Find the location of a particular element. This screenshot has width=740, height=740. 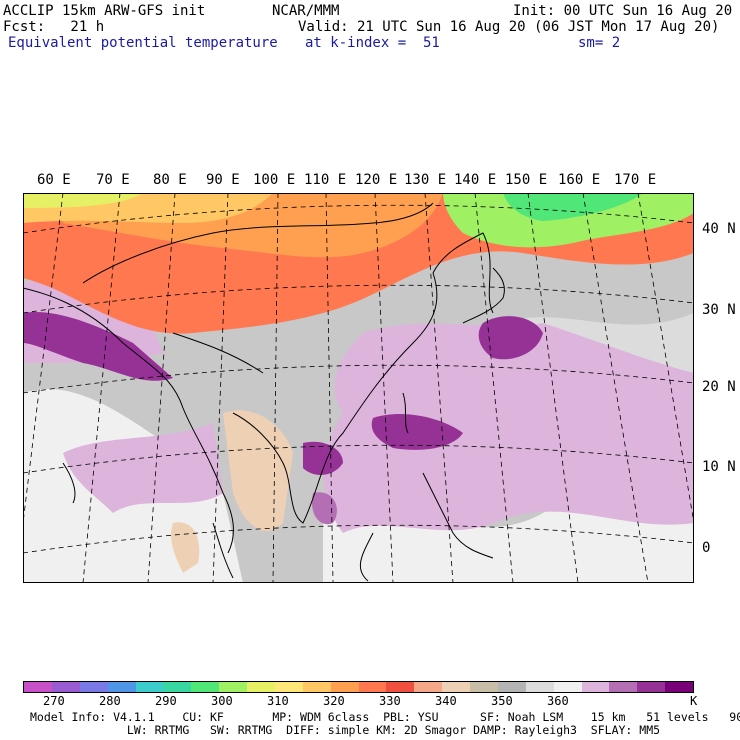

colorbar-label: 270 is located at coordinates (54, 701).